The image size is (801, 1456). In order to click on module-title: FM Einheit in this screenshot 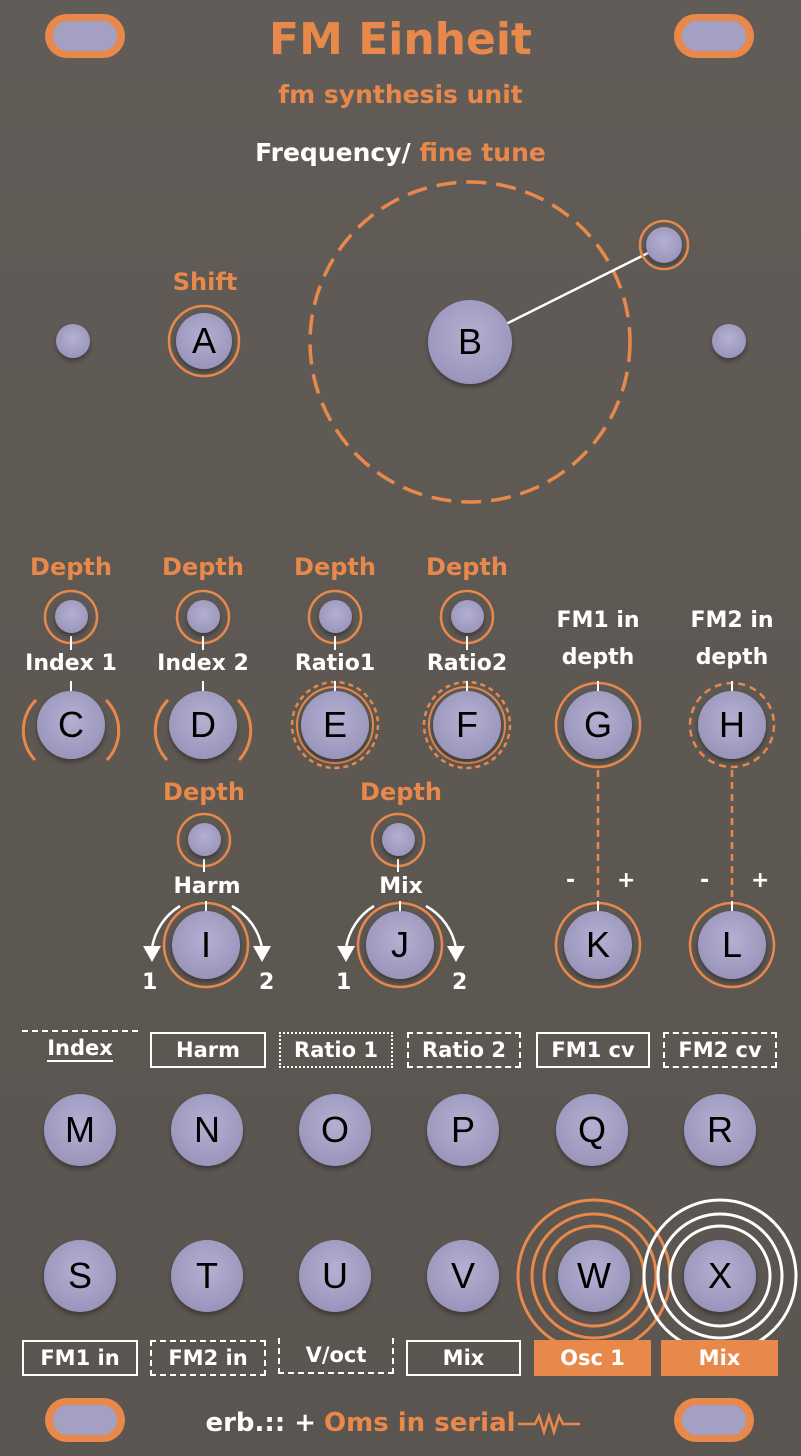, I will do `click(400, 39)`.